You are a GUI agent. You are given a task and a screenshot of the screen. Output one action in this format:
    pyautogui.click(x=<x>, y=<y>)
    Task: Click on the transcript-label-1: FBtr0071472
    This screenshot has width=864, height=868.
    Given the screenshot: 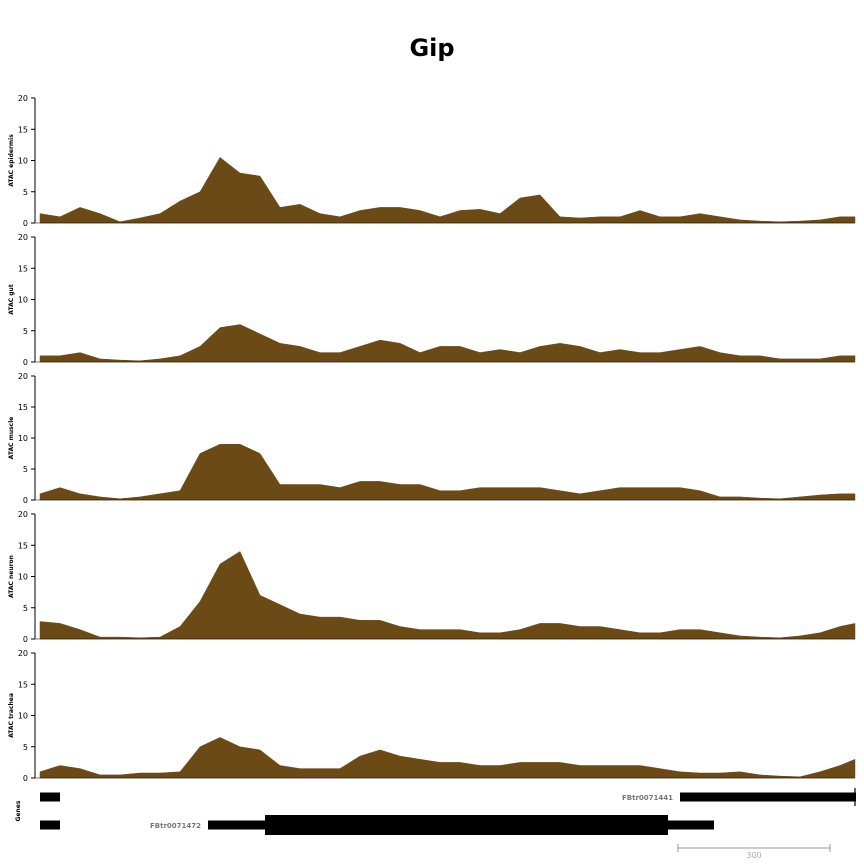 What is the action you would take?
    pyautogui.click(x=175, y=826)
    